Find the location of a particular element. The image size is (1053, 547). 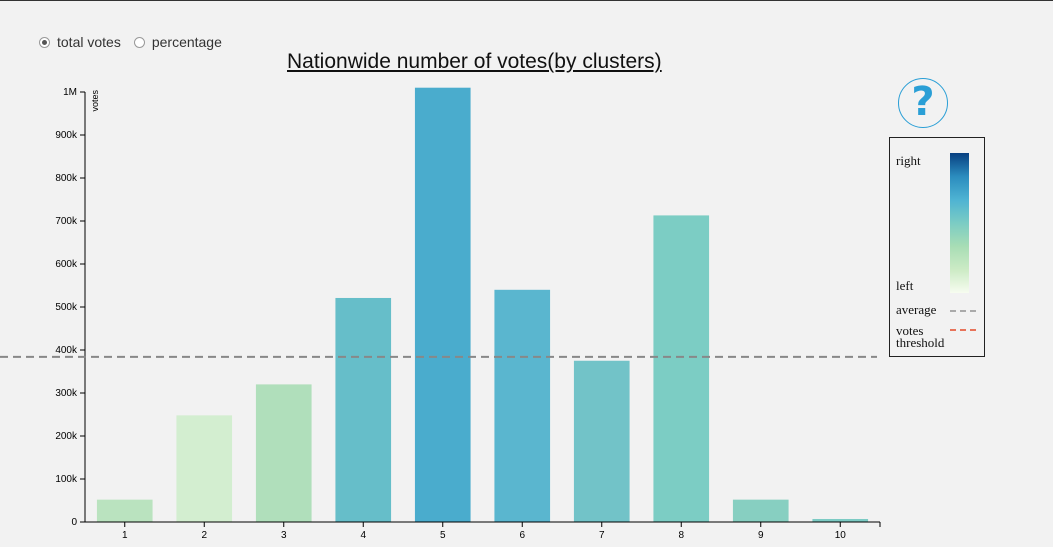

legend-threshold-label-1: votes is located at coordinates (910, 330).